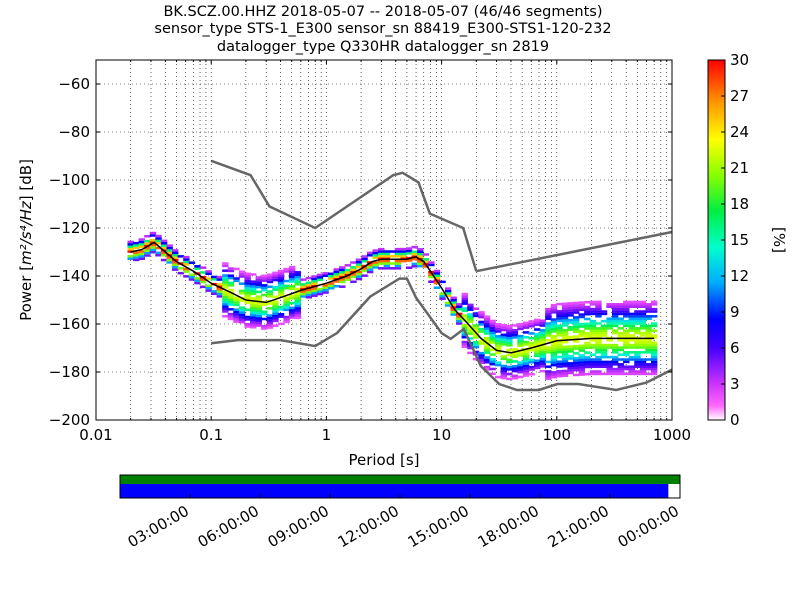  I want to click on nhnm-curve, so click(344, 215).